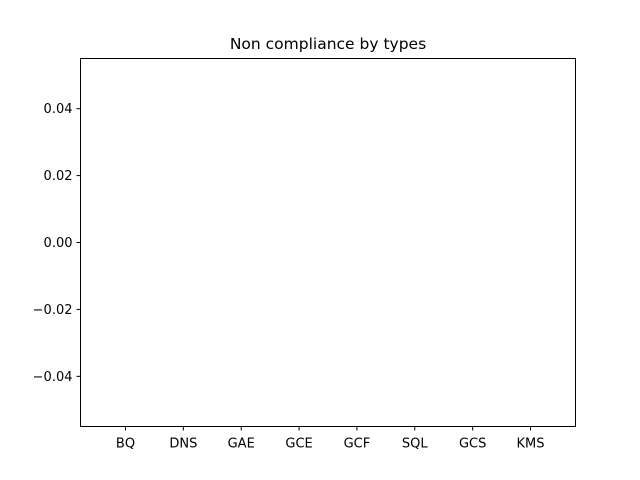 The width and height of the screenshot is (640, 480). I want to click on x-tick-label: BQ, so click(125, 444).